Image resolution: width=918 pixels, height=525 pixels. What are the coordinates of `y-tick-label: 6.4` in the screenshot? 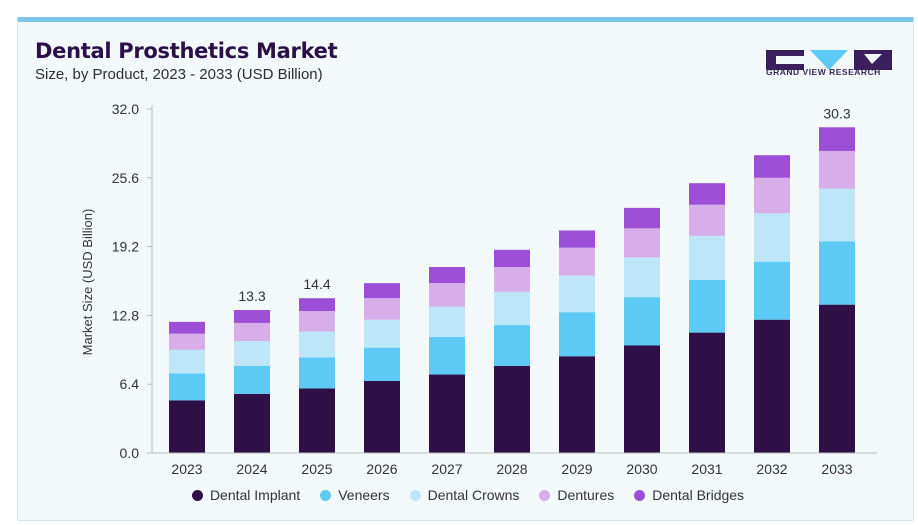 It's located at (130, 384).